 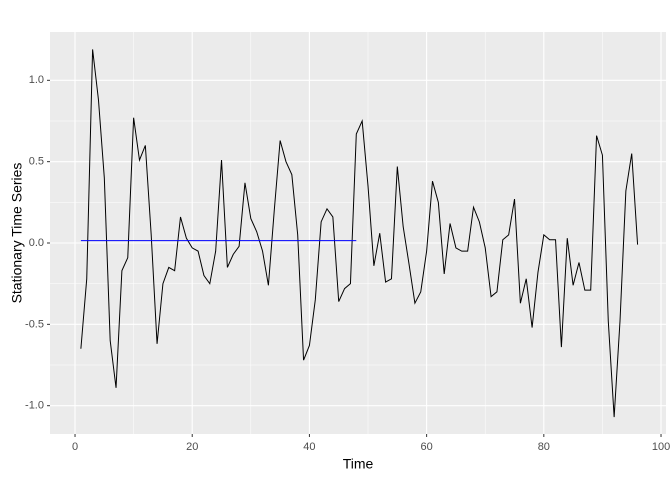 What do you see at coordinates (36, 162) in the screenshot?
I see `y-tick-label: 0.5` at bounding box center [36, 162].